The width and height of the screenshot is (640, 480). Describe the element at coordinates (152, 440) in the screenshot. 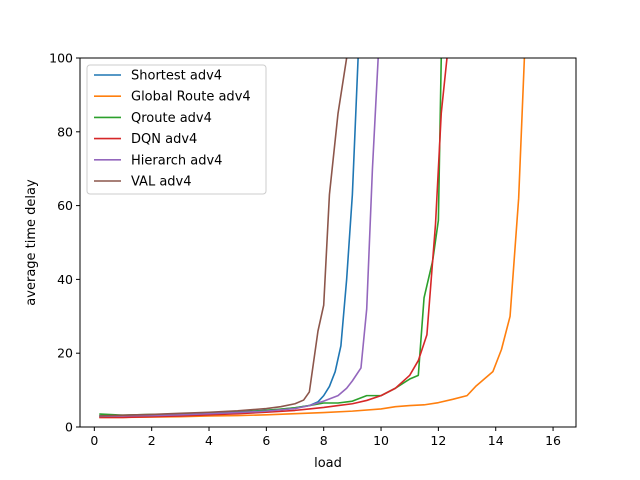

I see `x-tick-label: 2` at that location.